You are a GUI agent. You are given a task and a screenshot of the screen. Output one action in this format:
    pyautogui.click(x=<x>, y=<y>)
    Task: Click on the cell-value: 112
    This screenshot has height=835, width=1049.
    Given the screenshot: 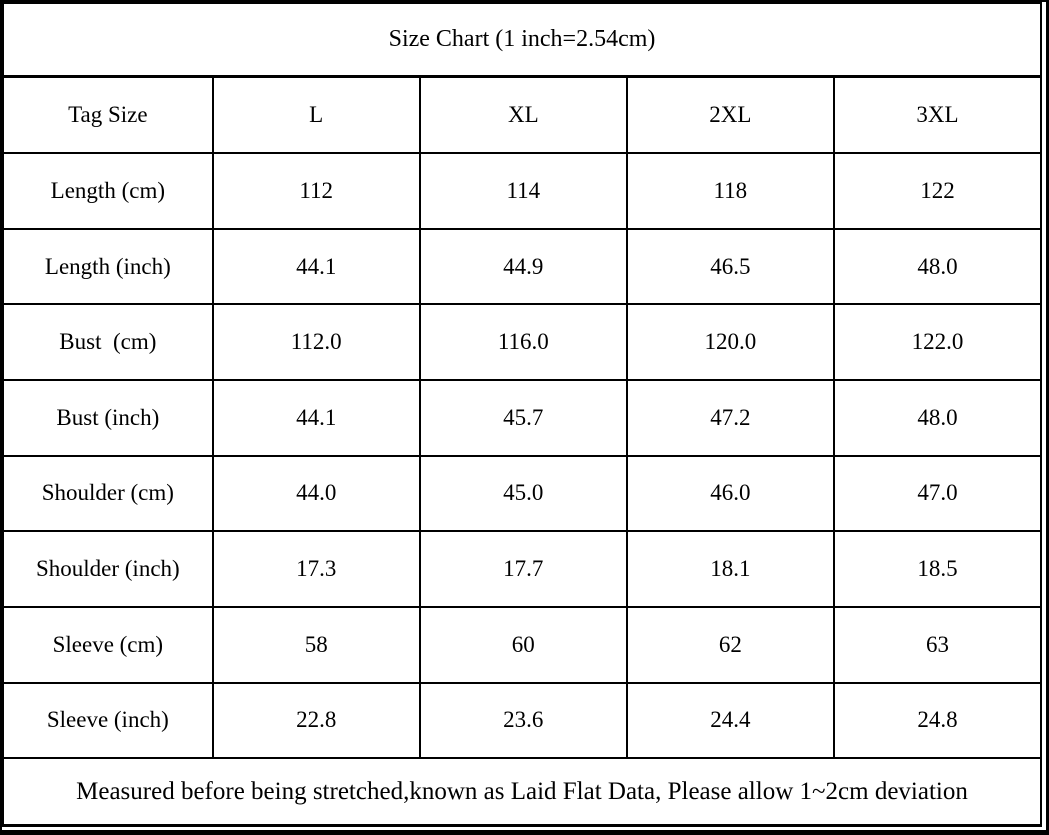 What is the action you would take?
    pyautogui.click(x=316, y=191)
    